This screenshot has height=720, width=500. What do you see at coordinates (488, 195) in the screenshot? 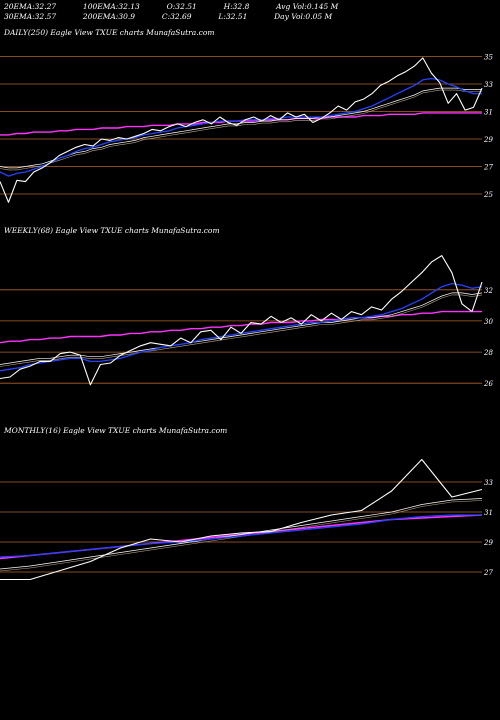
I see `daily-ytick-label: 25` at bounding box center [488, 195].